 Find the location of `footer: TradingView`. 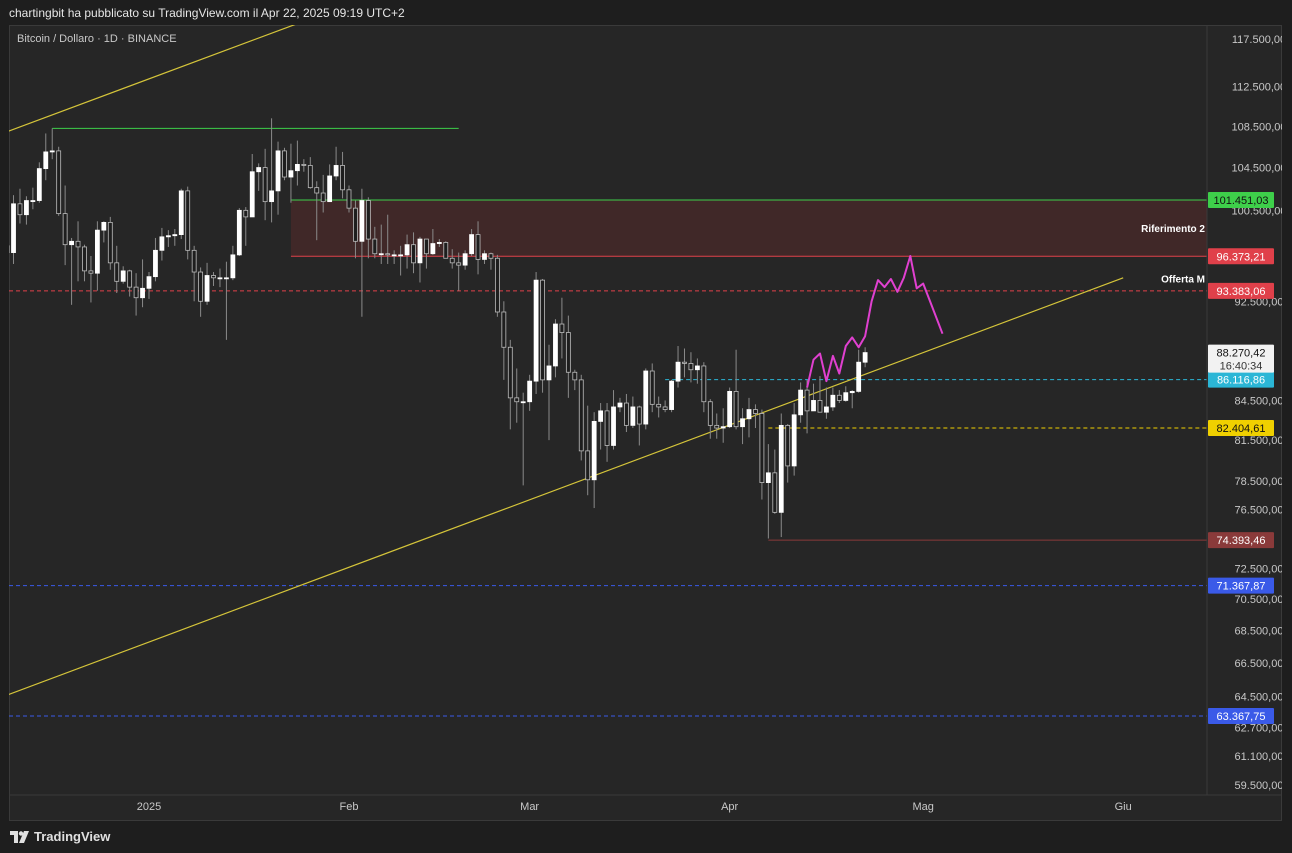

footer: TradingView is located at coordinates (646, 838).